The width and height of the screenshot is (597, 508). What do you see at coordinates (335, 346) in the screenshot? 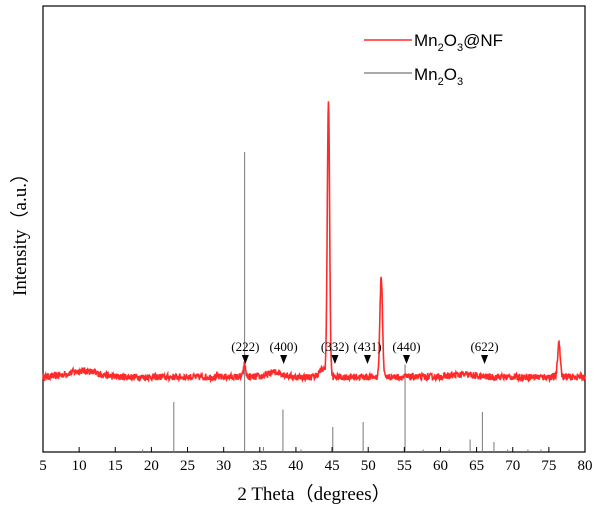
I see `annotation-label: (332)` at bounding box center [335, 346].